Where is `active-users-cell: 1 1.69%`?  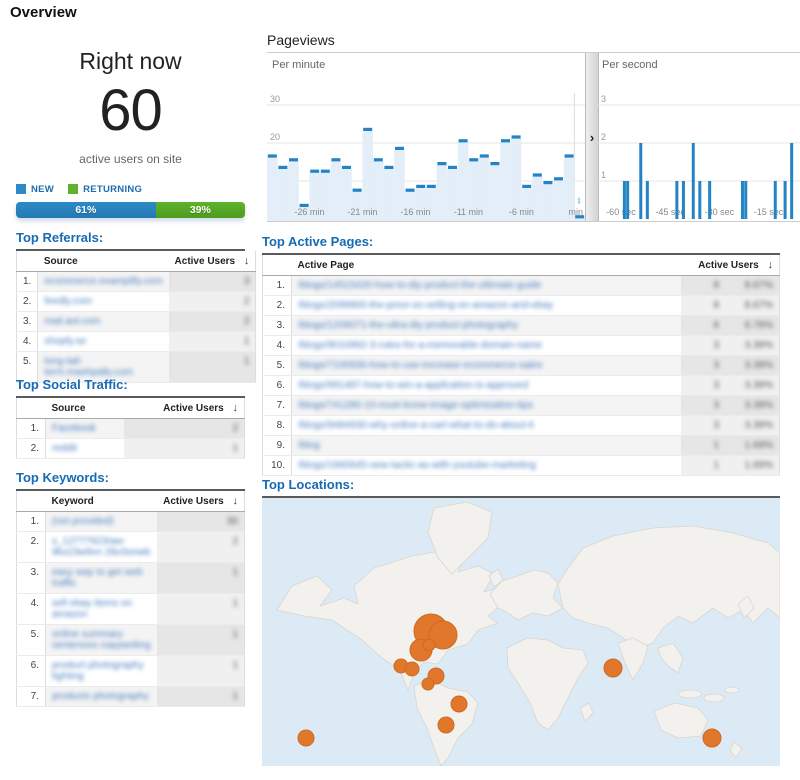 active-users-cell: 1 1.69% is located at coordinates (730, 465).